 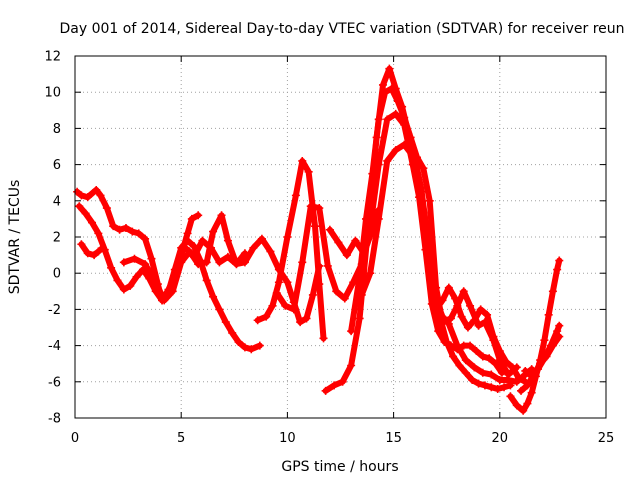 I want to click on x-axis-label: GPS time / hours, so click(x=339, y=467).